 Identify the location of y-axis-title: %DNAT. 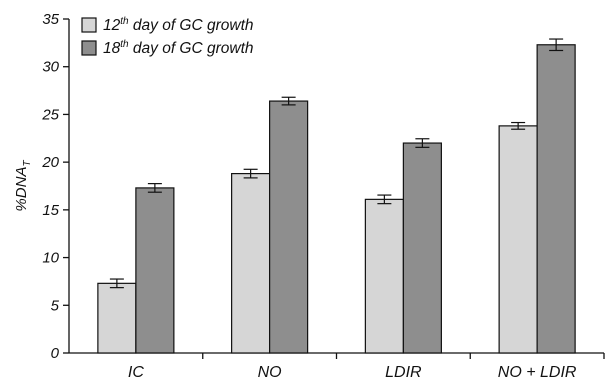
(23, 186).